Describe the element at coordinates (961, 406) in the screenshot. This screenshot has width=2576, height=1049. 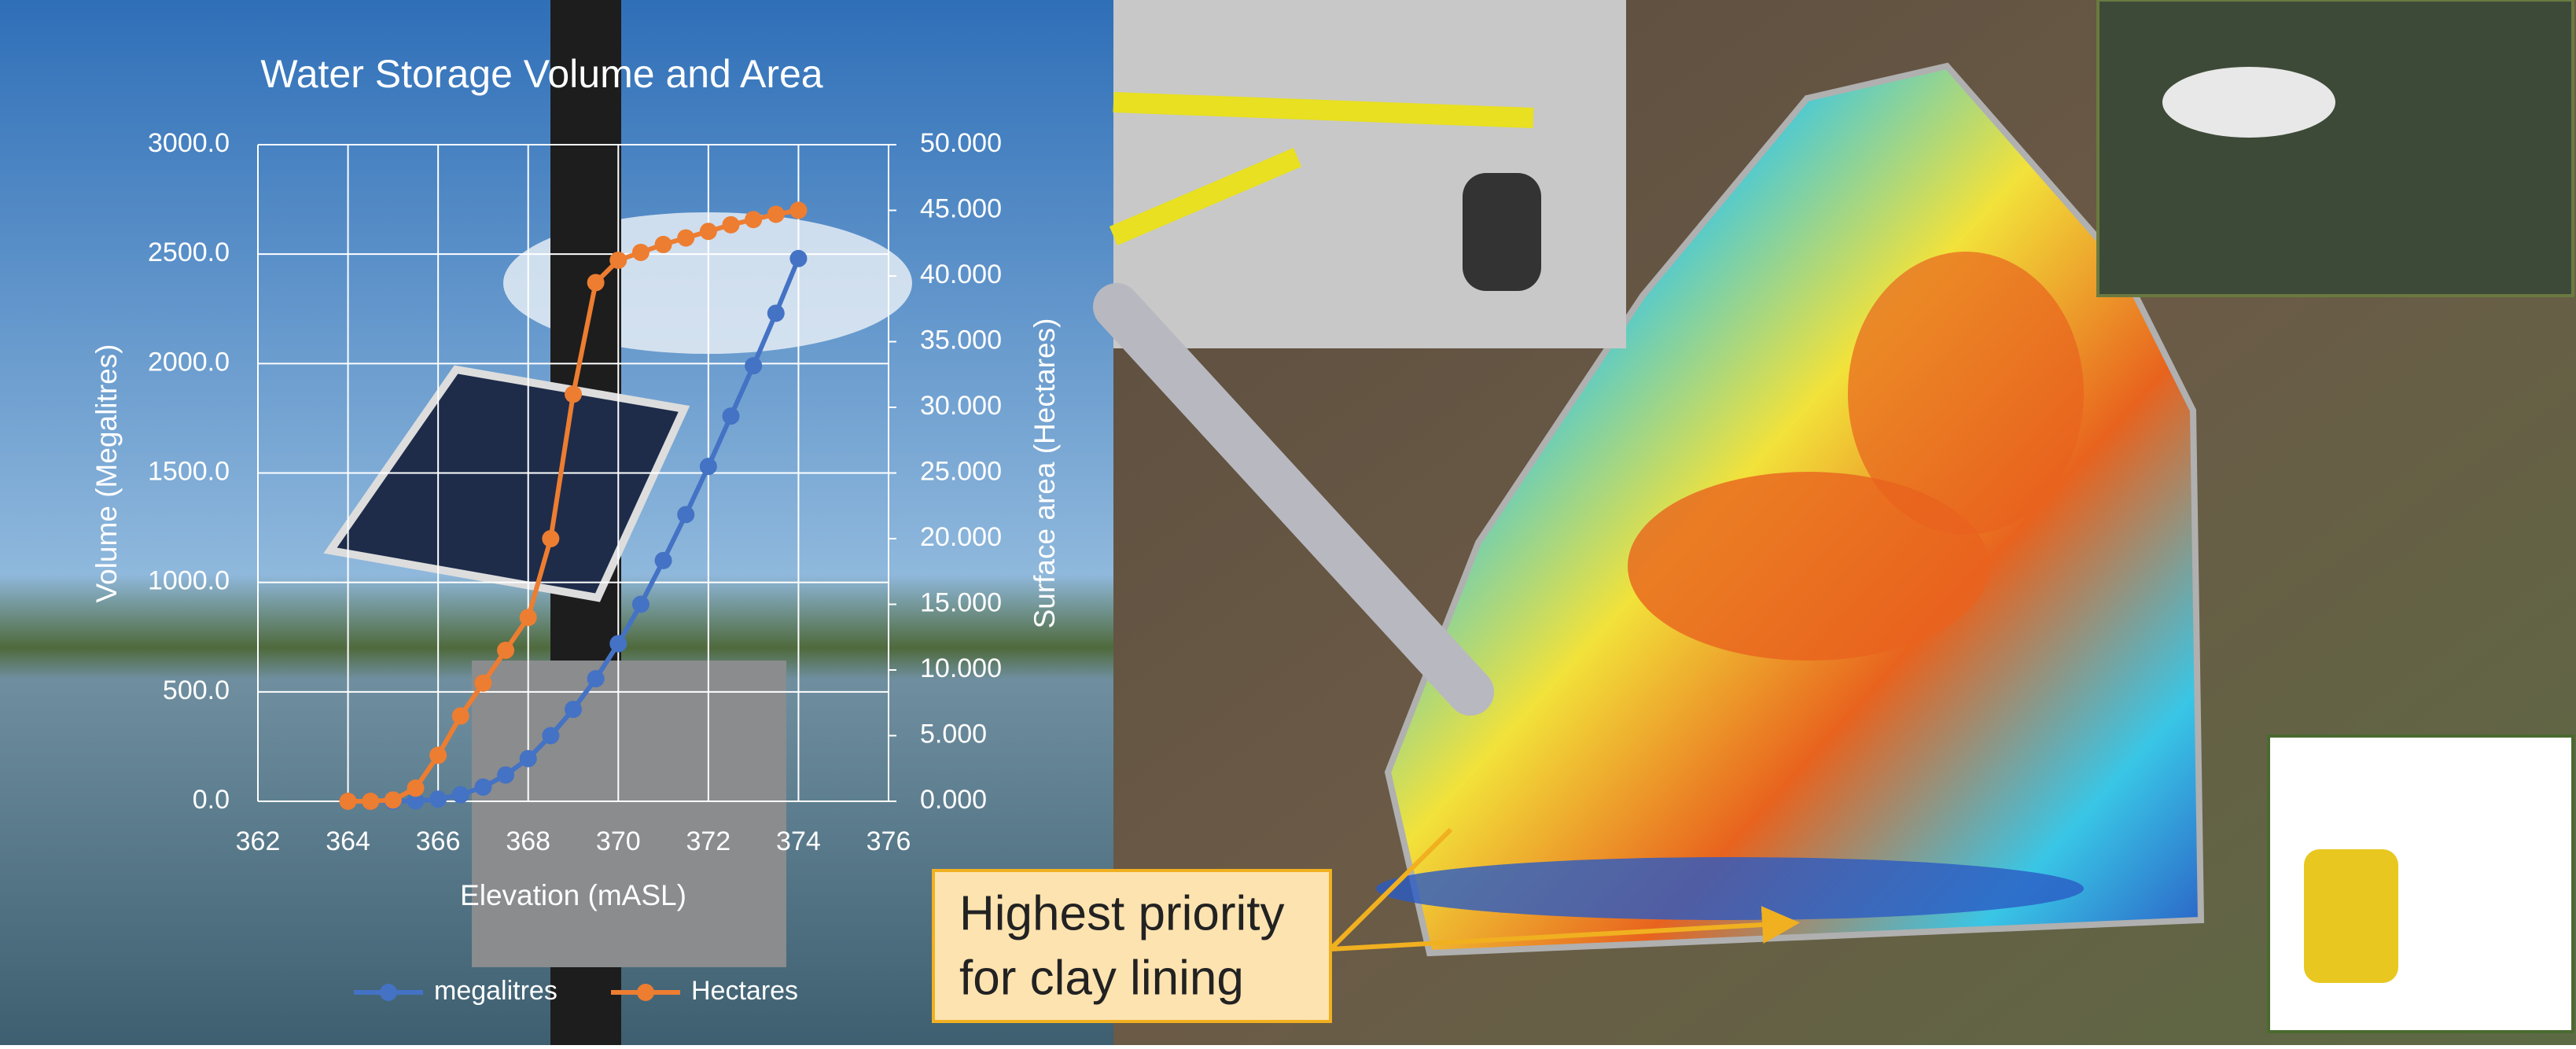
I see `y2-tick-label: 30.000` at that location.